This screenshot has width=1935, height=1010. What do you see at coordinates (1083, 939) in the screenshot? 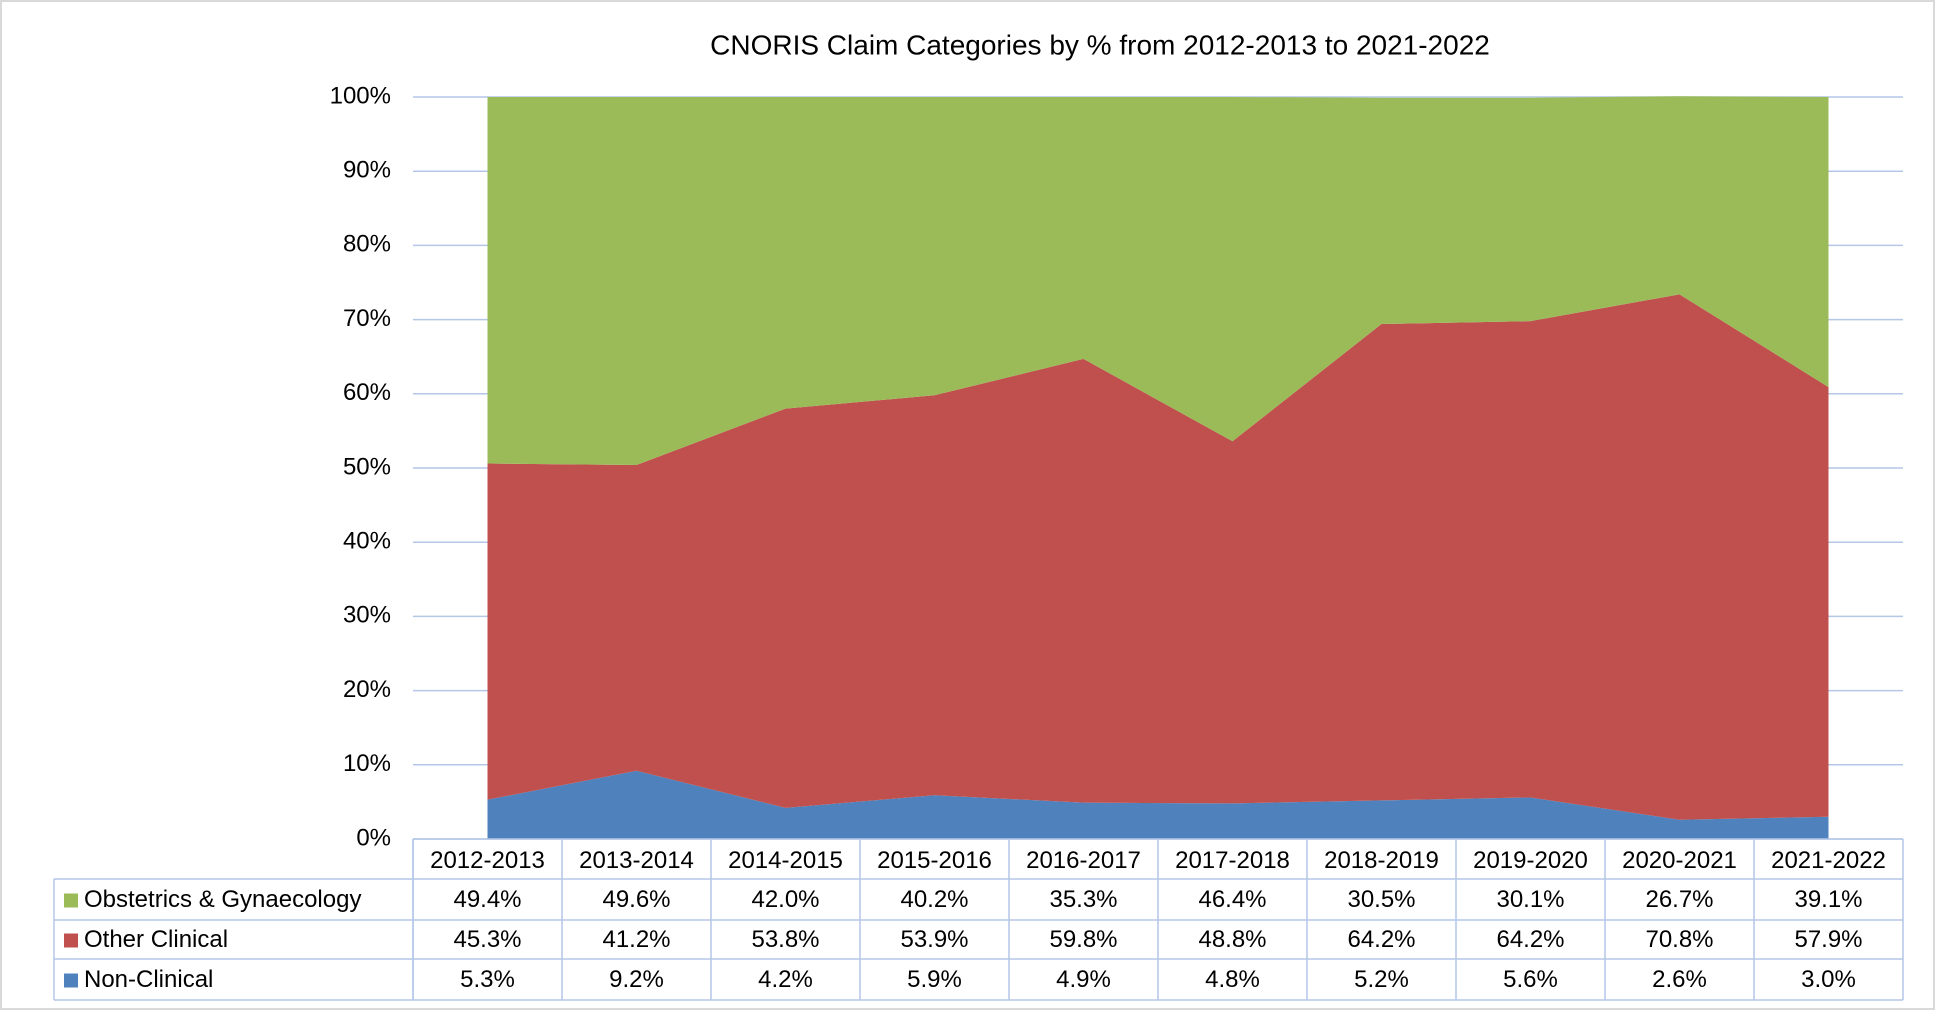
I see `data-label: 59.8%` at bounding box center [1083, 939].